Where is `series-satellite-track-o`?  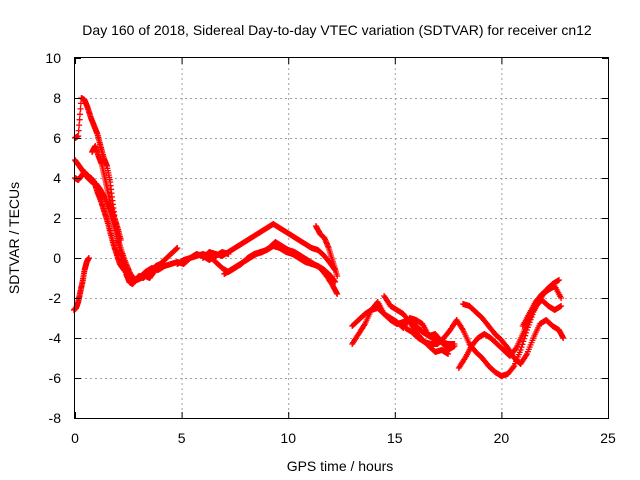
series-satellite-track-o is located at coordinates (513, 334).